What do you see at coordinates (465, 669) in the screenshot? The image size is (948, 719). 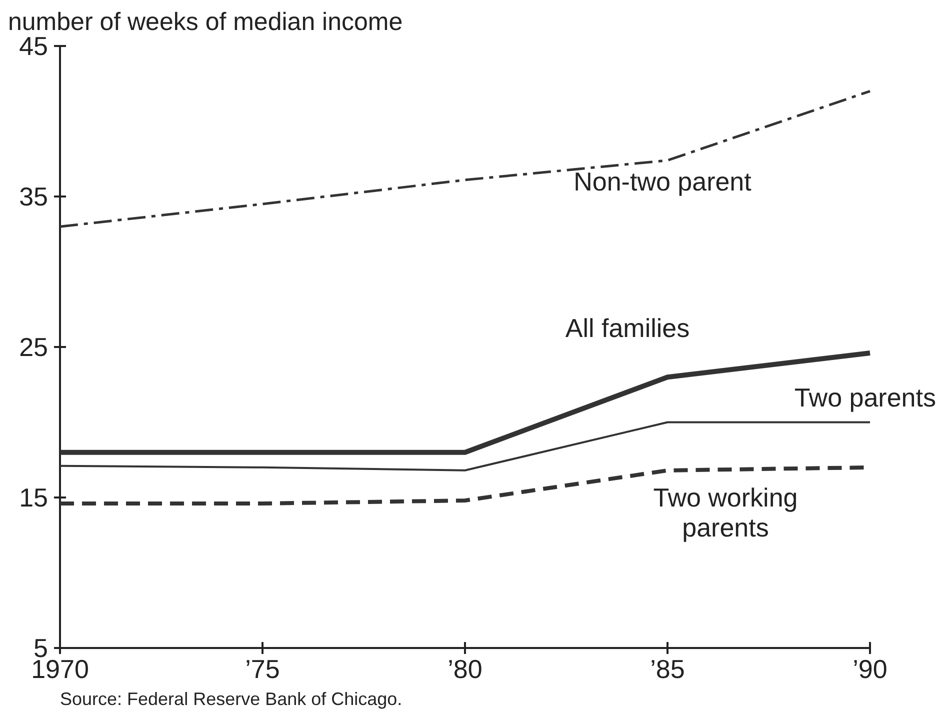 I see `x-tick-label: ’80` at bounding box center [465, 669].